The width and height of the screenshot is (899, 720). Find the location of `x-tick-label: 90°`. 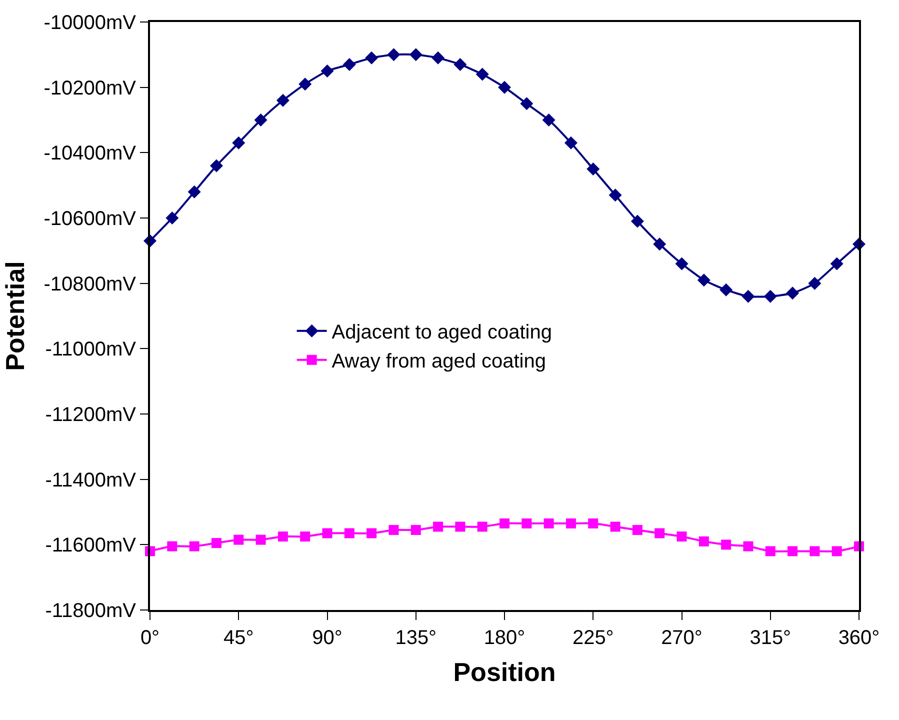

x-tick-label: 90° is located at coordinates (327, 638).